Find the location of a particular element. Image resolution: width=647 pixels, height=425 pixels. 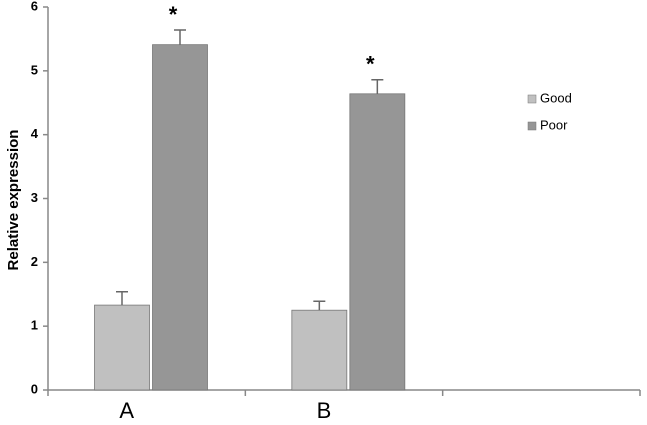

x-tick-label: B is located at coordinates (324, 410).